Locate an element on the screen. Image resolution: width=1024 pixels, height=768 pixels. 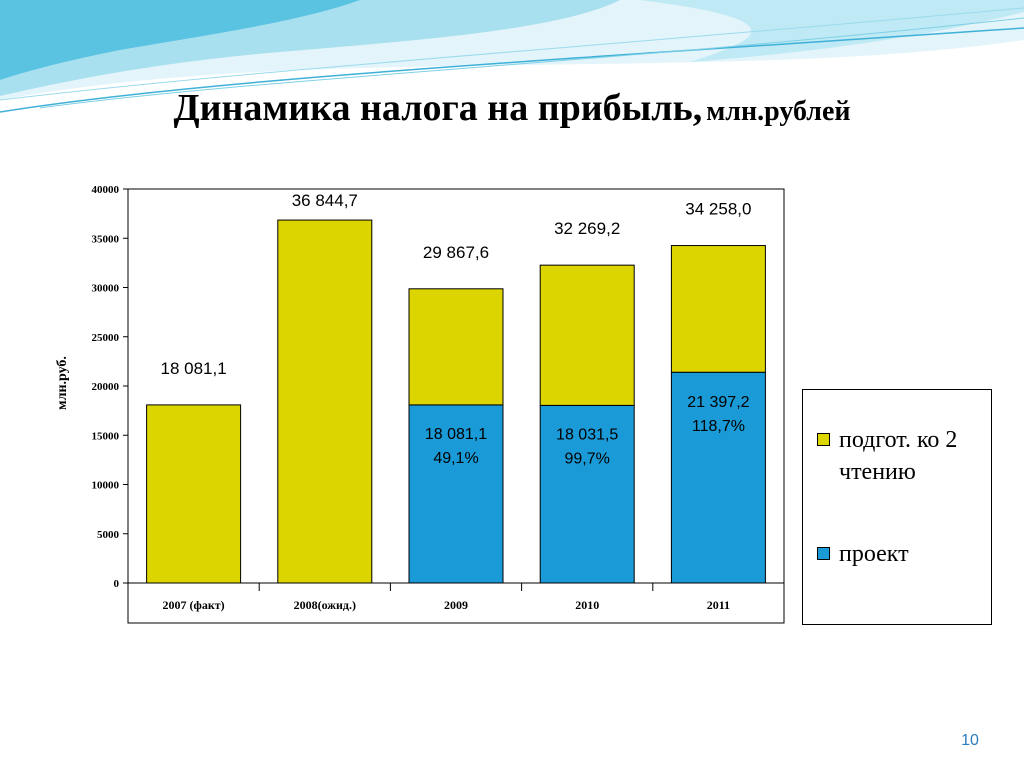
y-tick-label: 10000 is located at coordinates (106, 486).